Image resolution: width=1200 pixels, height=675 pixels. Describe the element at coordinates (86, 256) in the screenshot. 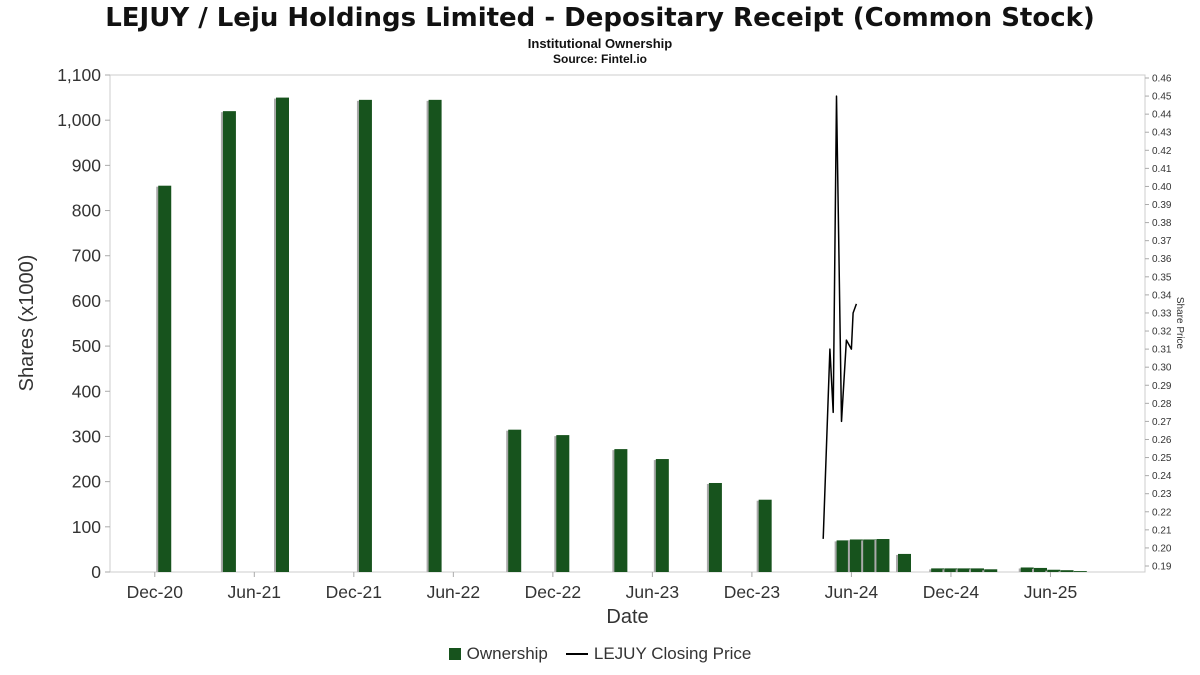

I see `y-tick-label-left: 700` at that location.